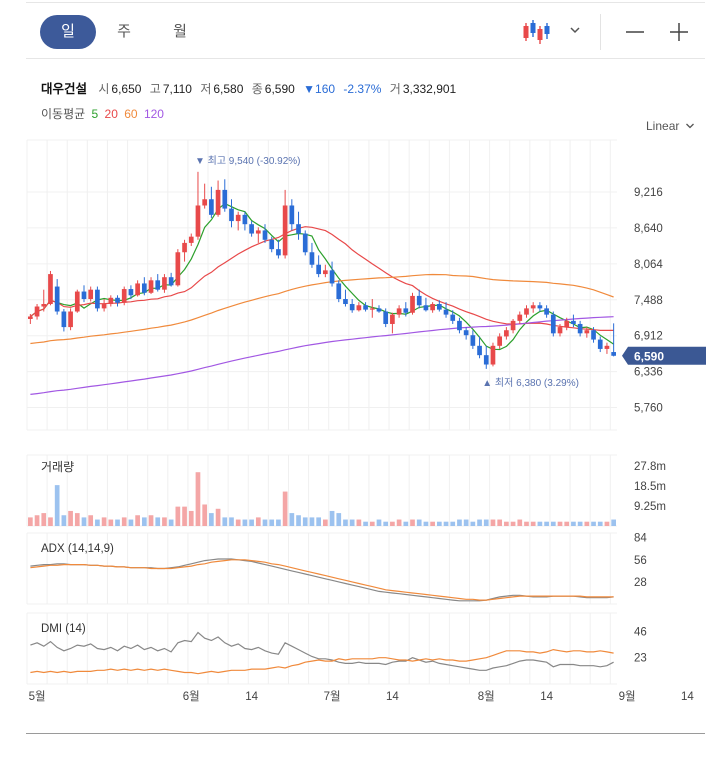  I want to click on ma-5: 5, so click(95, 114).